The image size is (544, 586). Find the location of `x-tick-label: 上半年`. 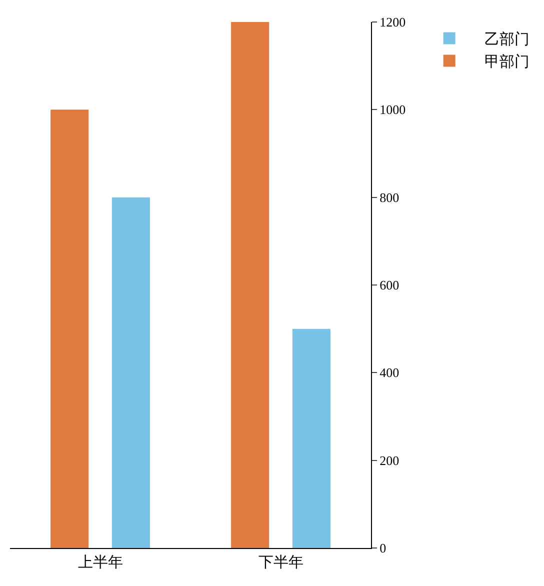

x-tick-label: 上半年 is located at coordinates (100, 562).